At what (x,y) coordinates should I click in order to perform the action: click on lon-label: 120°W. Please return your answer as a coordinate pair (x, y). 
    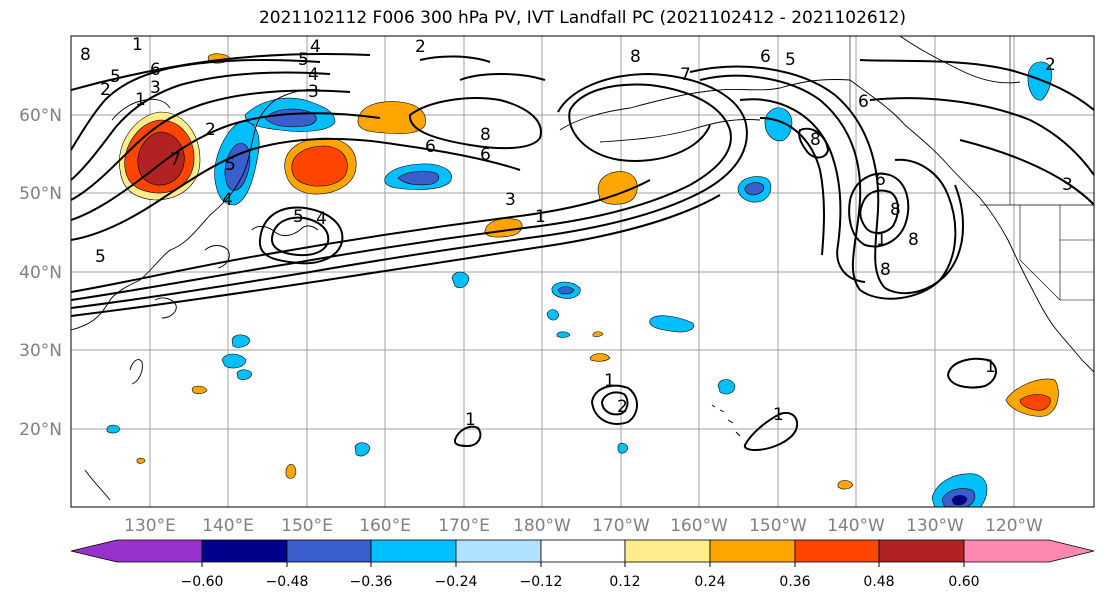
    Looking at the image, I should click on (1014, 526).